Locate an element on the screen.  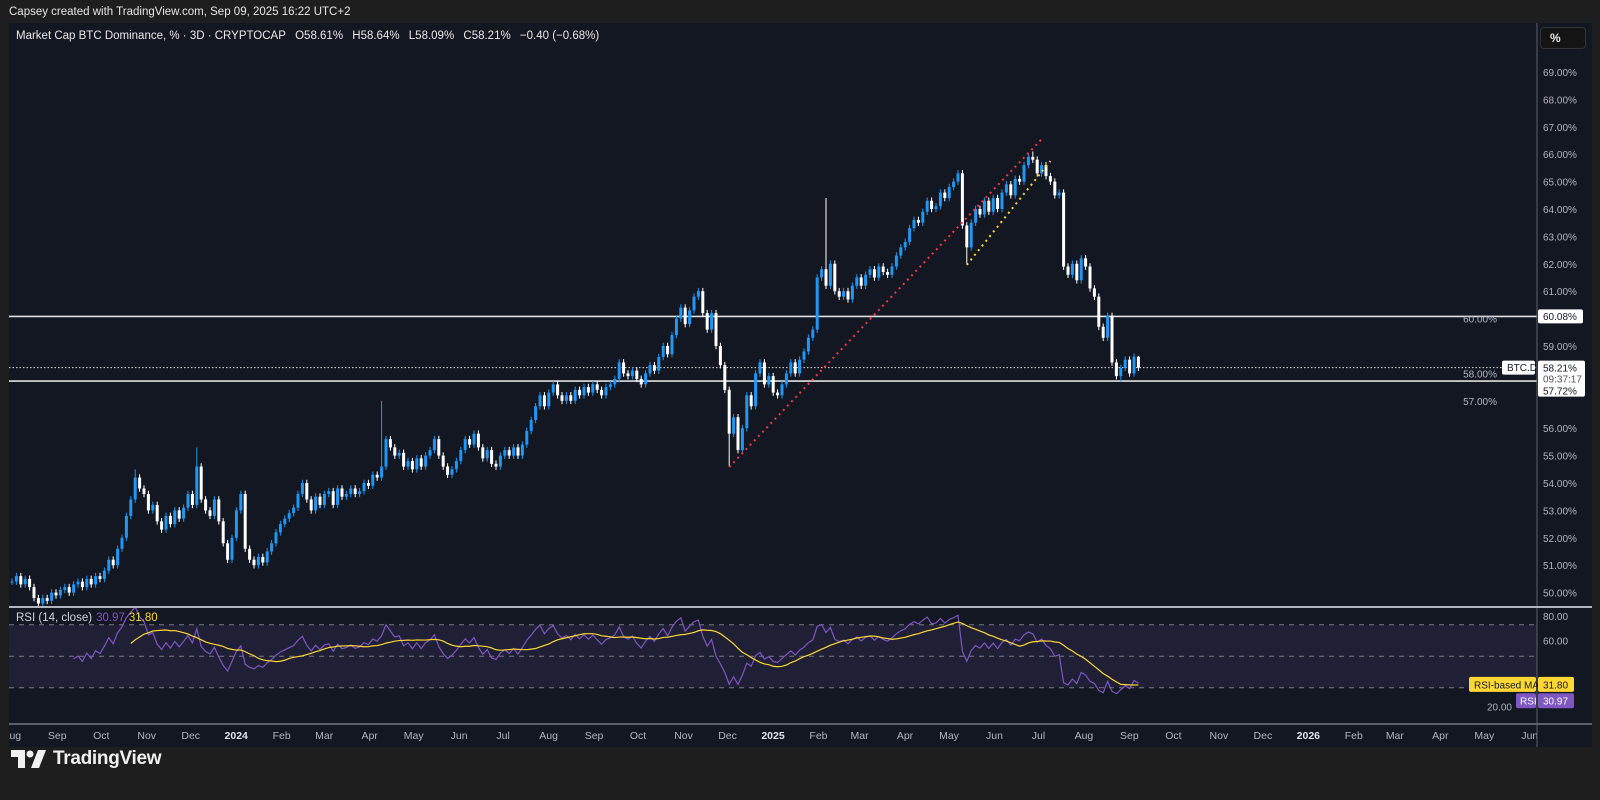
price-tick-label: 53.00% is located at coordinates (1560, 511).